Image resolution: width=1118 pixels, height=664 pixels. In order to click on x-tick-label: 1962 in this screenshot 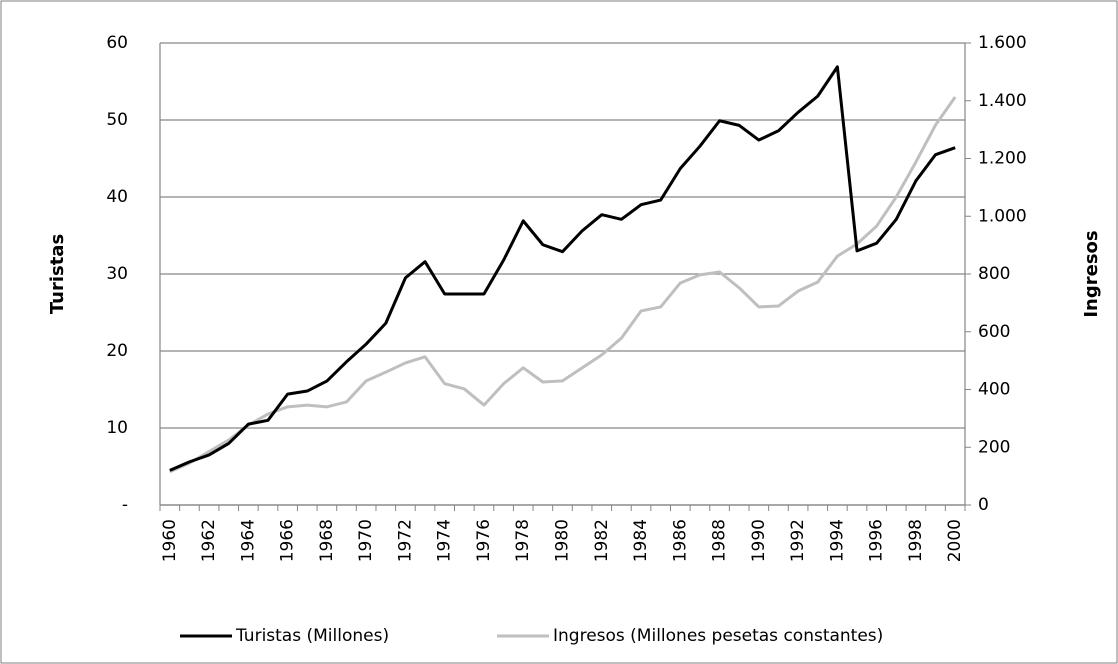, I will do `click(209, 540)`.